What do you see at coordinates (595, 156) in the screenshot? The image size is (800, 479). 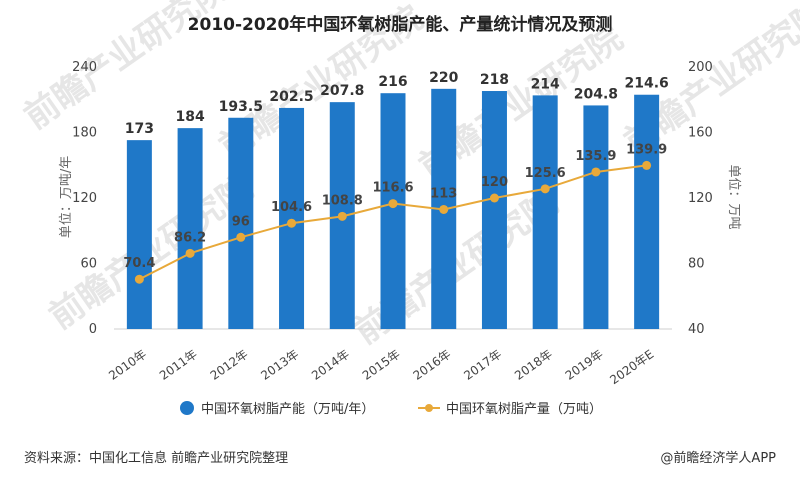 I see `production-line-label: 135.9` at bounding box center [595, 156].